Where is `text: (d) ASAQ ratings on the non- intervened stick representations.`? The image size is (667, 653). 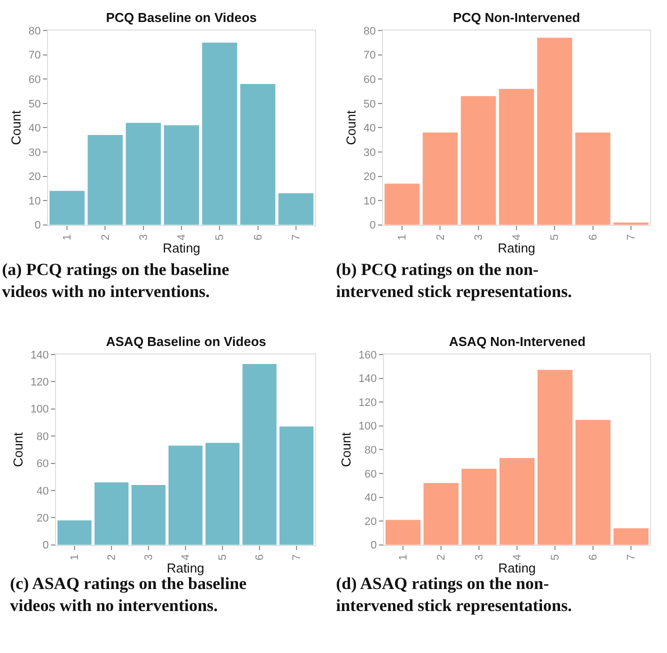
text: (d) ASAQ ratings on the non- intervened stick representations. is located at coordinates (454, 595).